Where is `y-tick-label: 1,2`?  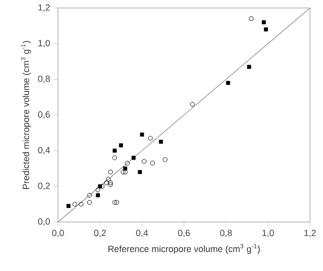 y-tick-label: 1,2 is located at coordinates (44, 8).